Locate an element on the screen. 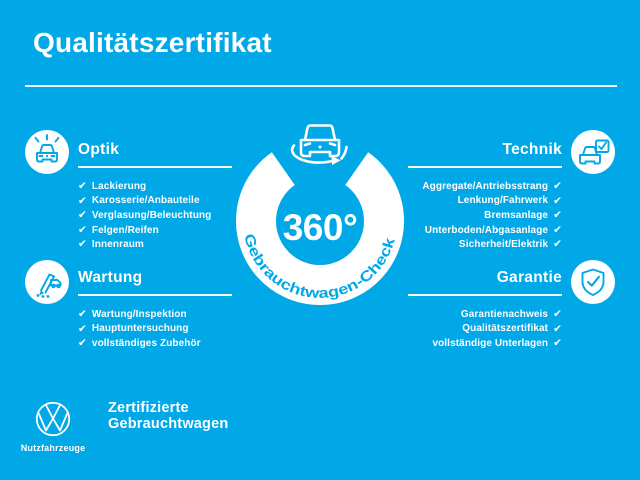 This screenshot has width=640, height=480. shield-check-icon is located at coordinates (593, 282).